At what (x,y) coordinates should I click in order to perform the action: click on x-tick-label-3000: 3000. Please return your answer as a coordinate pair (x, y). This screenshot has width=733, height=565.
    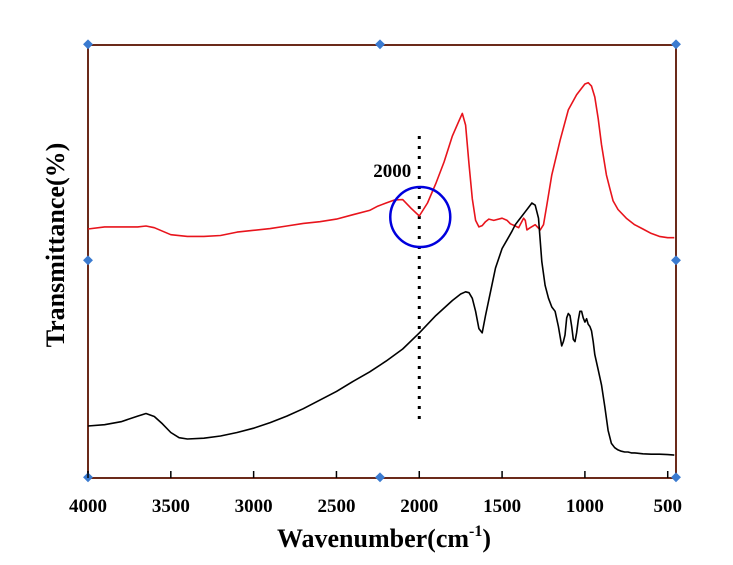
    Looking at the image, I should click on (254, 506).